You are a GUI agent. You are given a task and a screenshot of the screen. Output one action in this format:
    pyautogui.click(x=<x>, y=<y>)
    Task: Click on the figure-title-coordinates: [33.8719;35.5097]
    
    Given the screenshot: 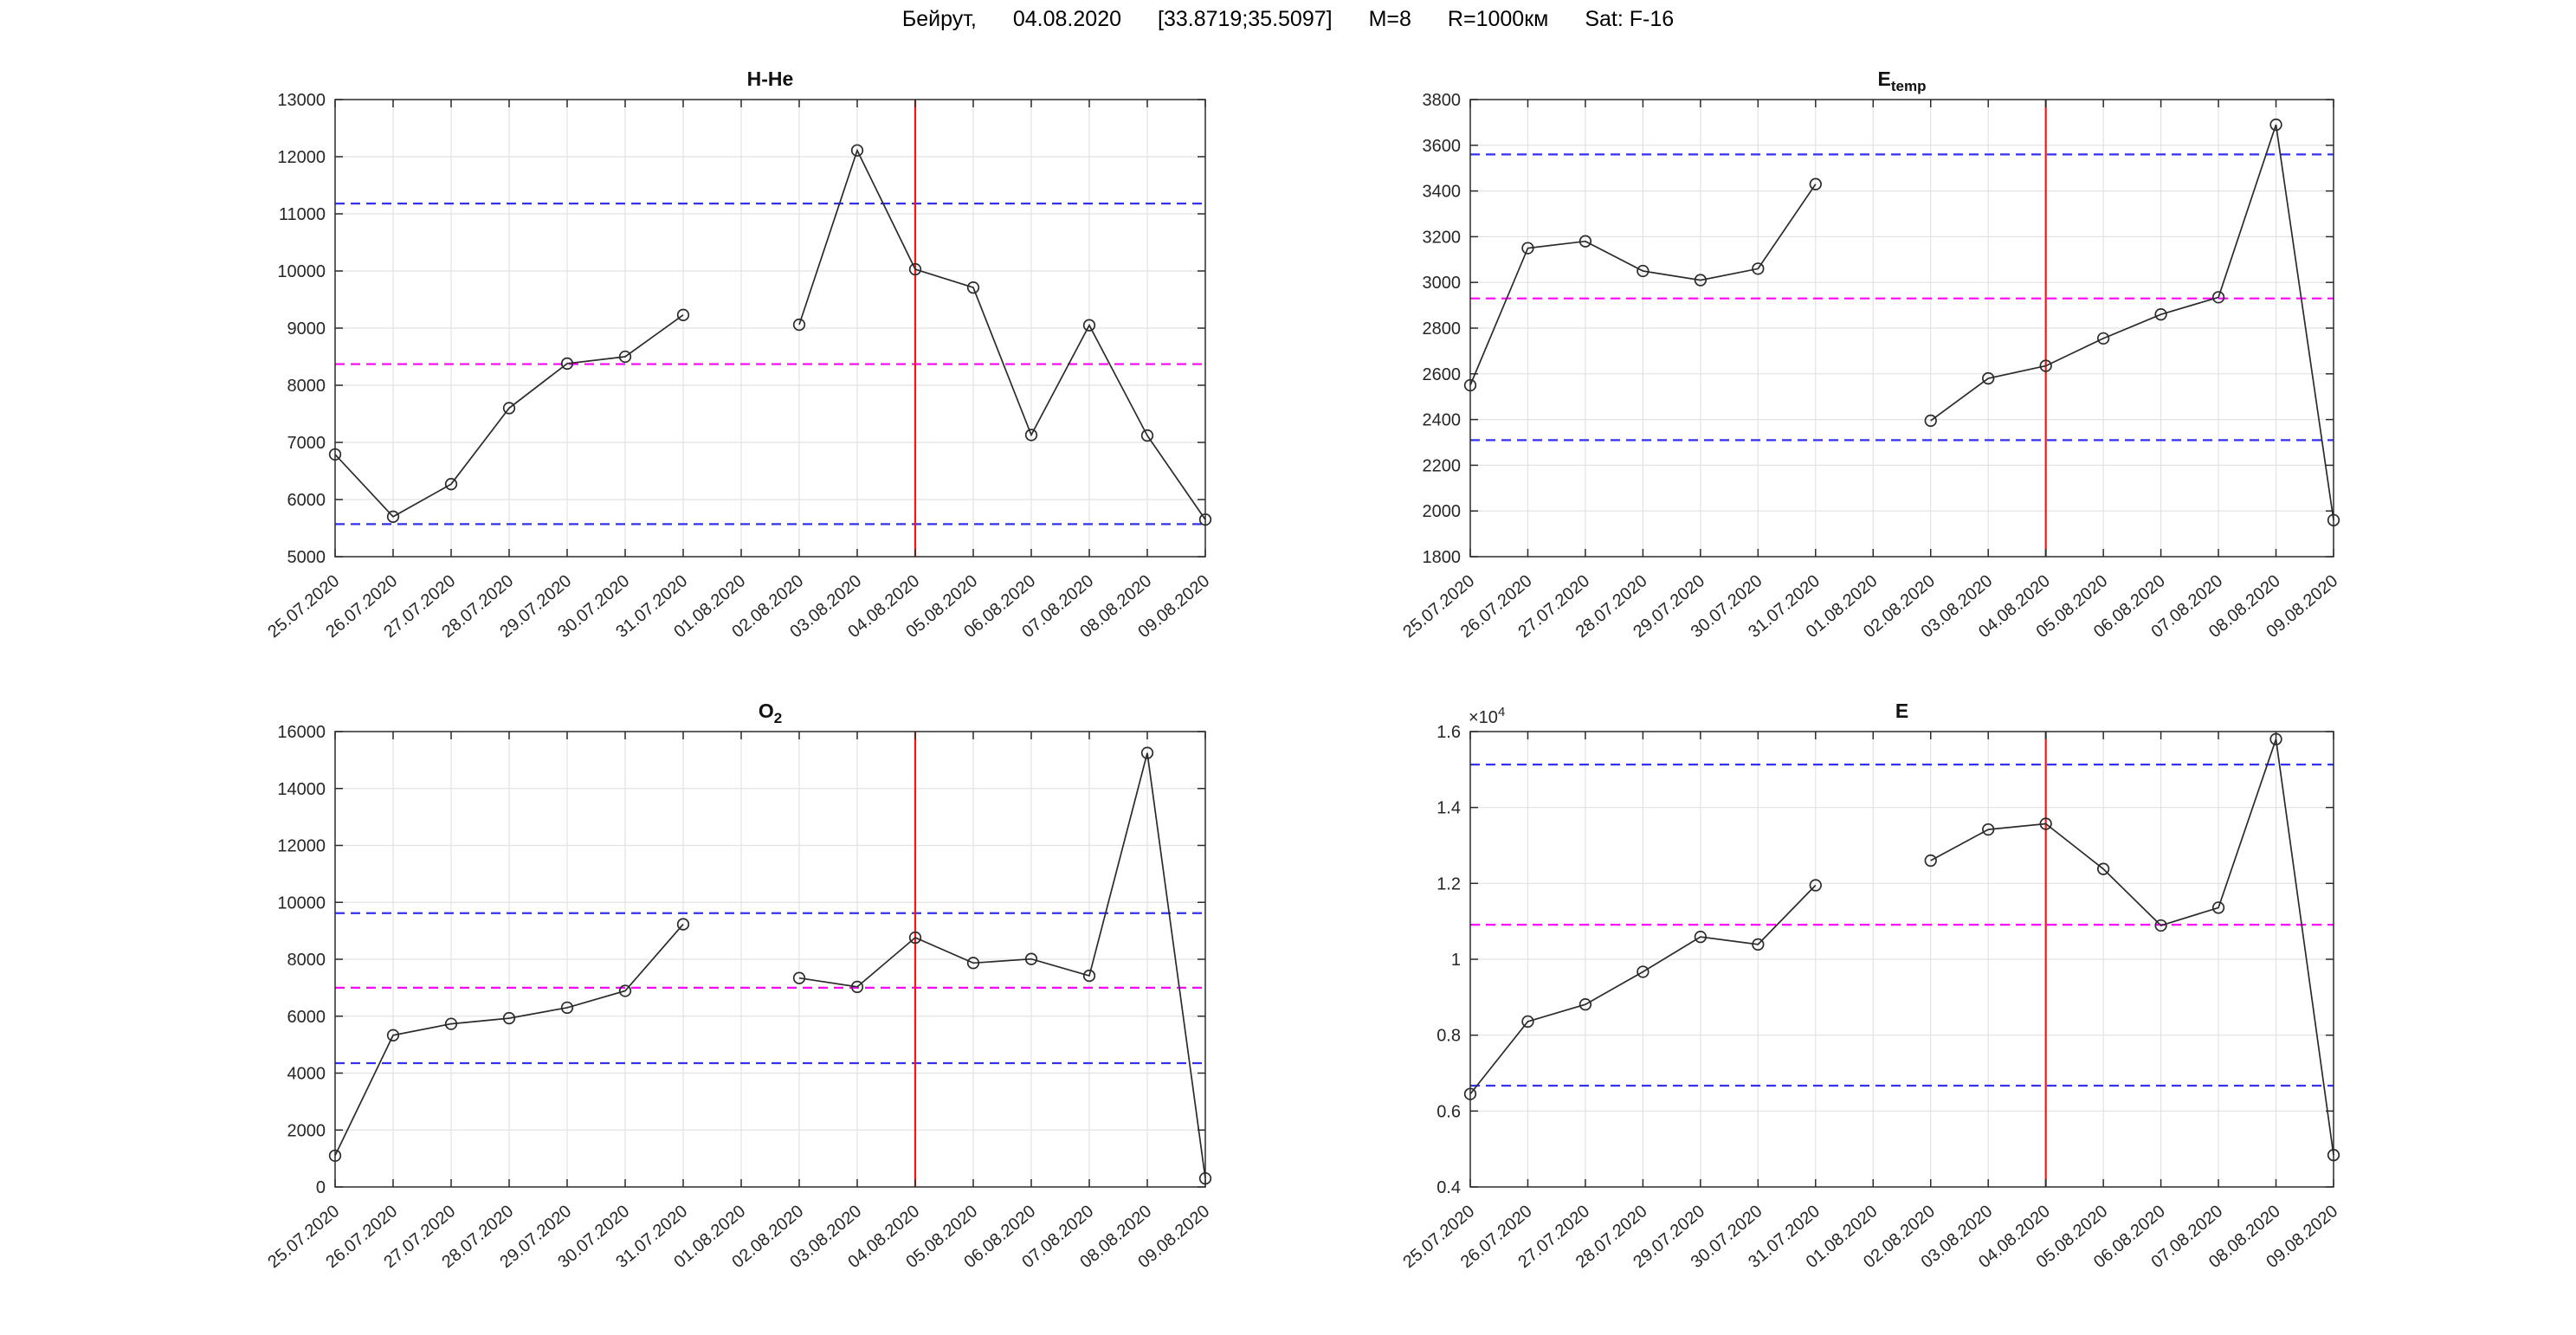 What is the action you would take?
    pyautogui.click(x=1245, y=19)
    